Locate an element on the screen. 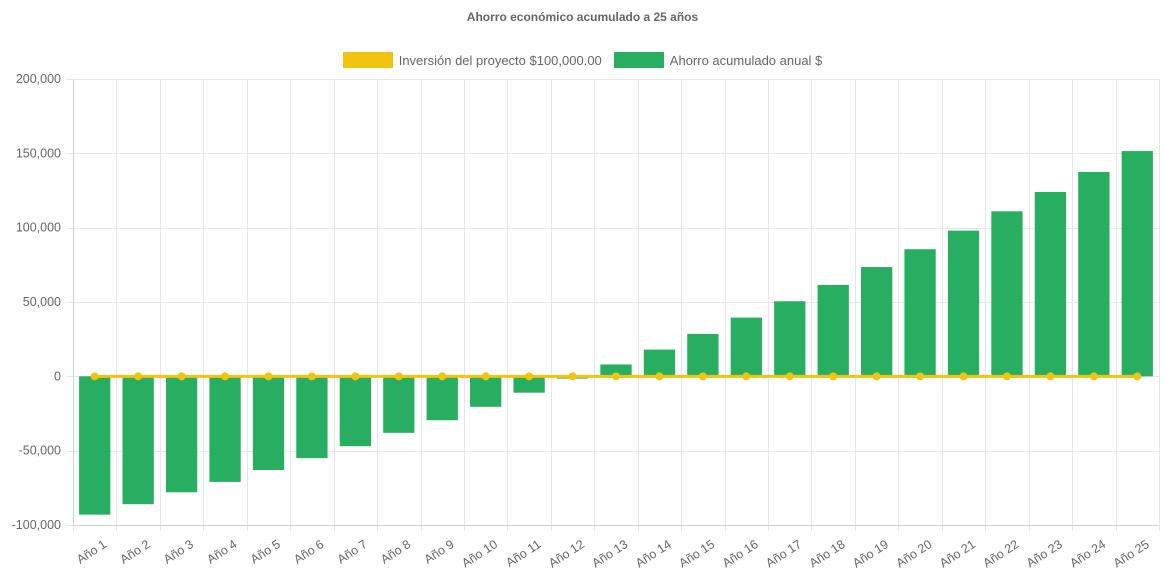 The height and width of the screenshot is (582, 1165). x-tick-label: Año 4 is located at coordinates (221, 552).